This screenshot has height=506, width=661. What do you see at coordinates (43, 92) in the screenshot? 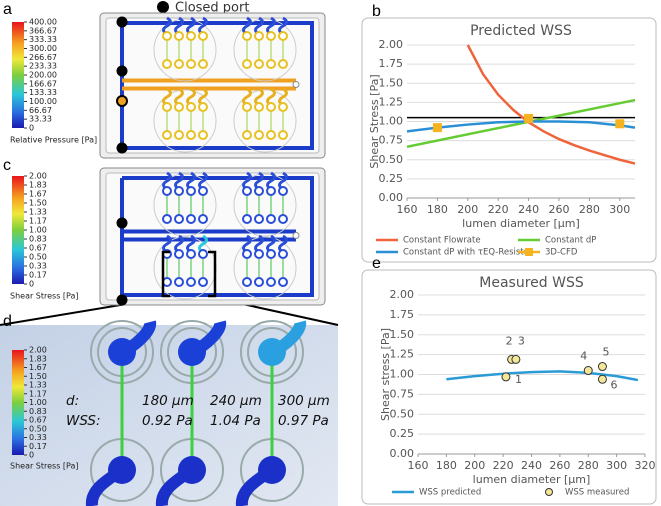
I see `colorbar-label: 133.33` at bounding box center [43, 92].